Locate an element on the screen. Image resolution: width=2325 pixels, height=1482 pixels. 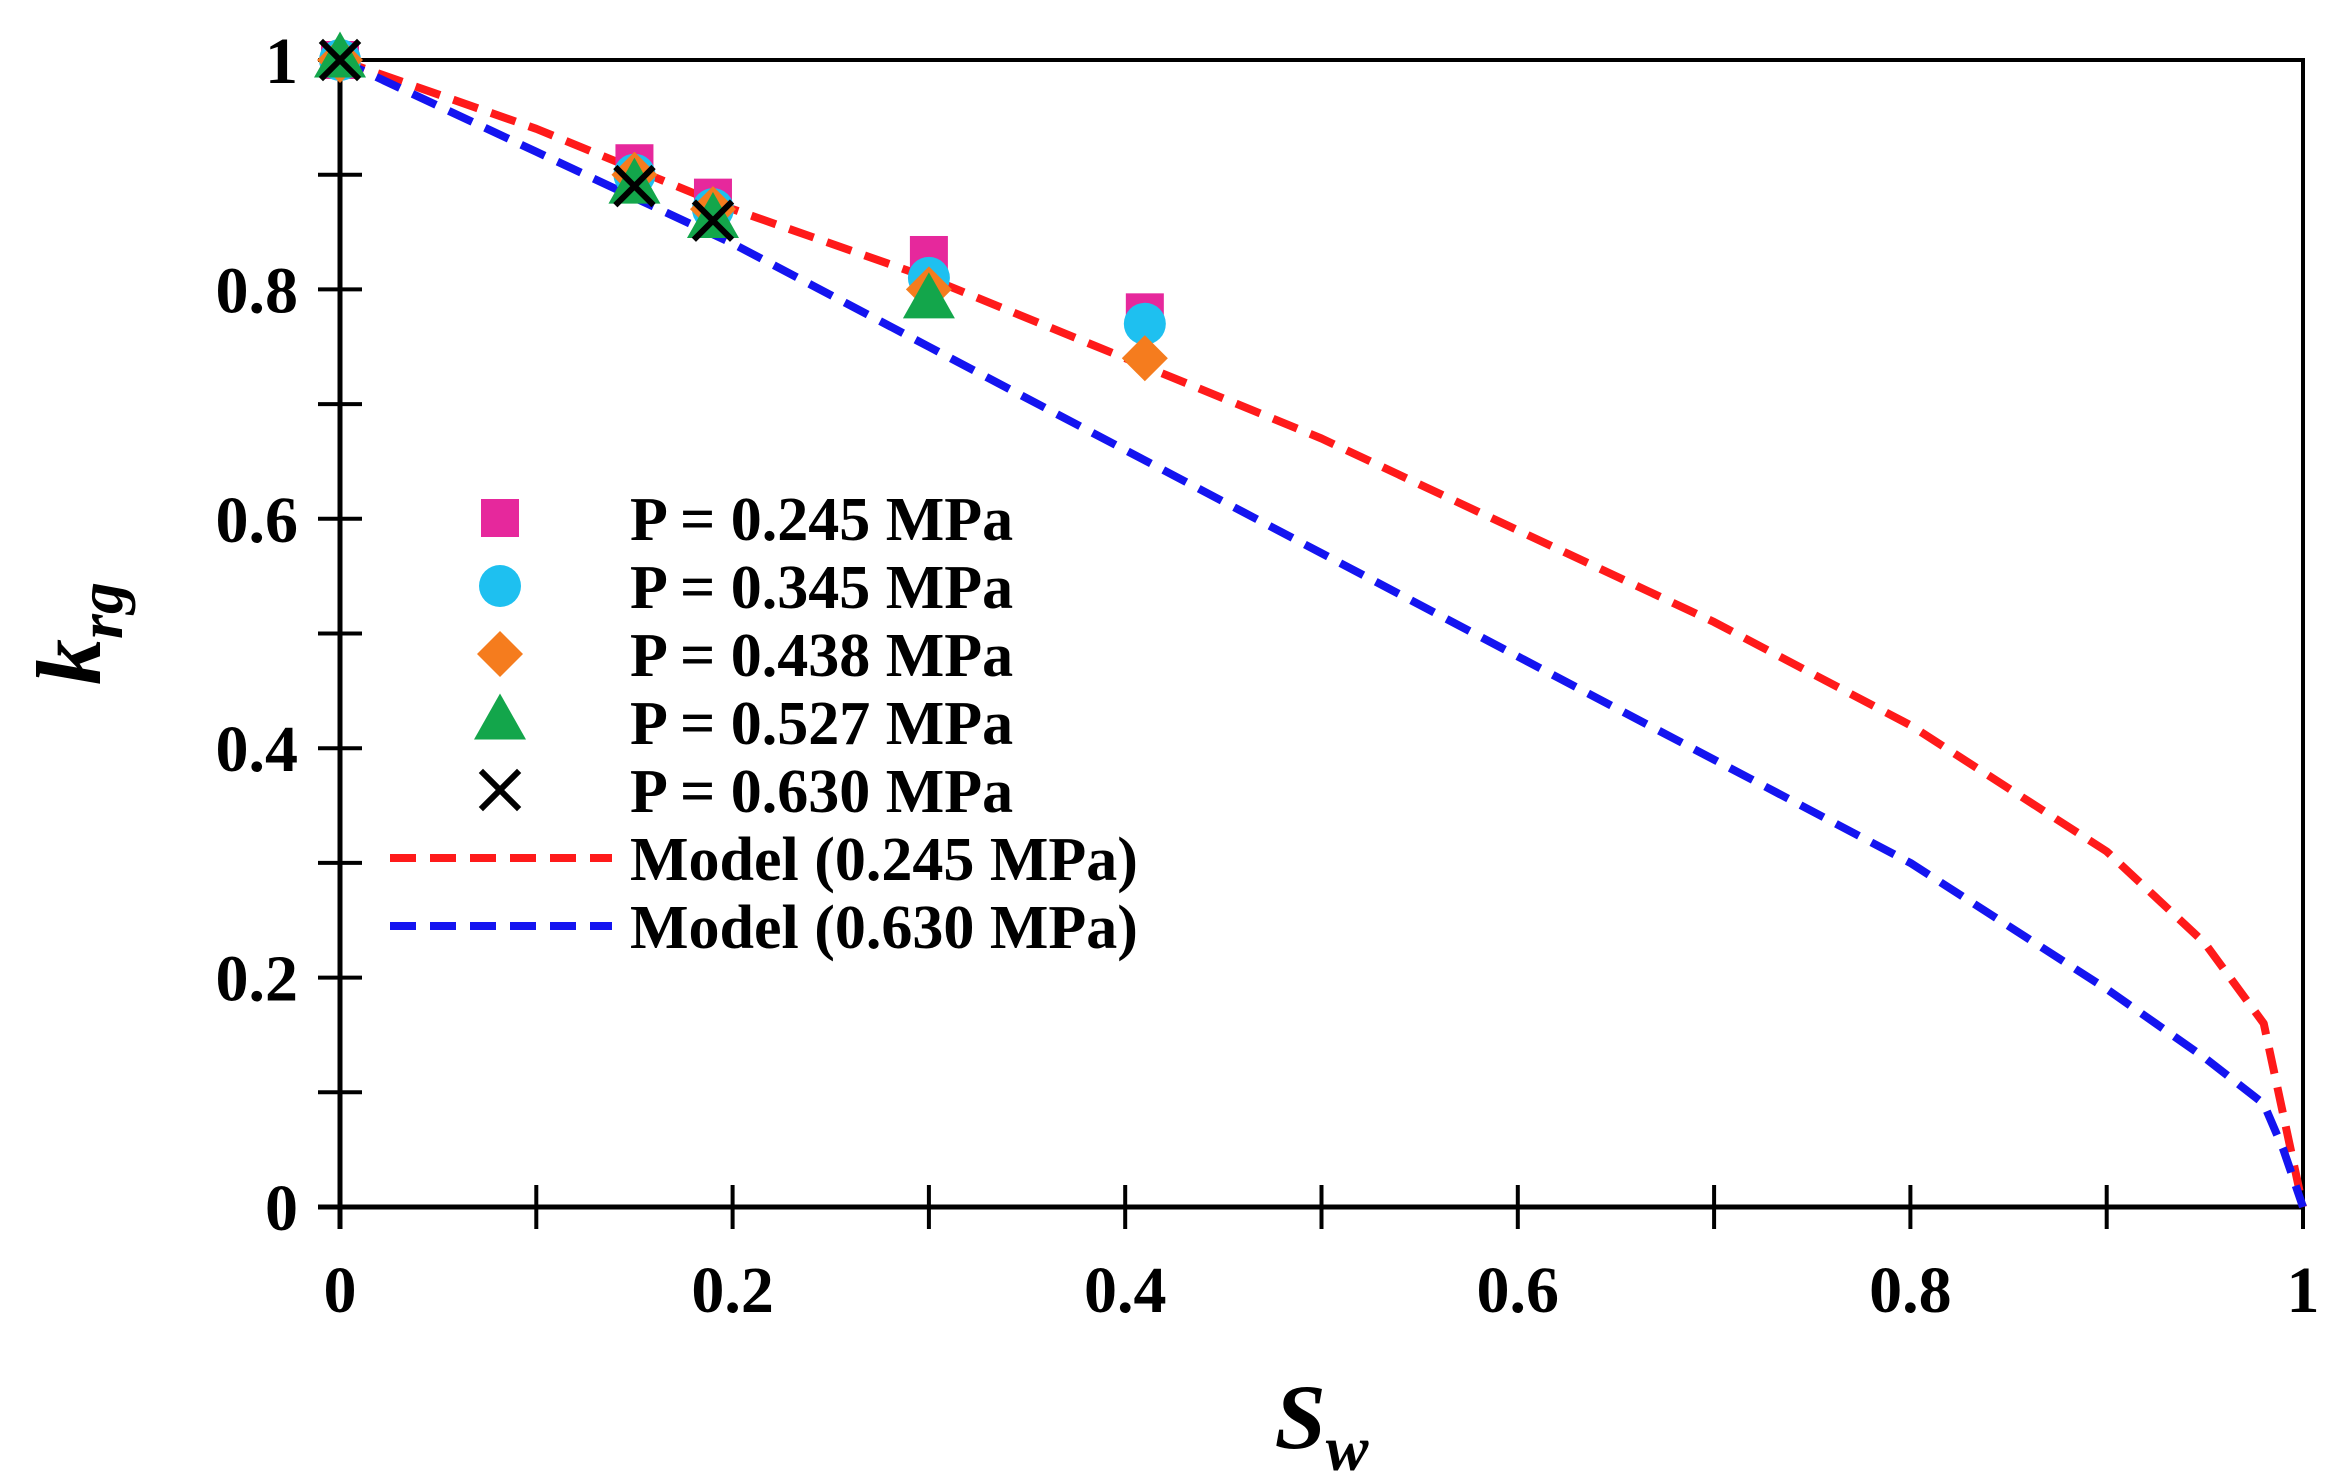
legend-item: P = 0.245 MPa is located at coordinates (747, 520).